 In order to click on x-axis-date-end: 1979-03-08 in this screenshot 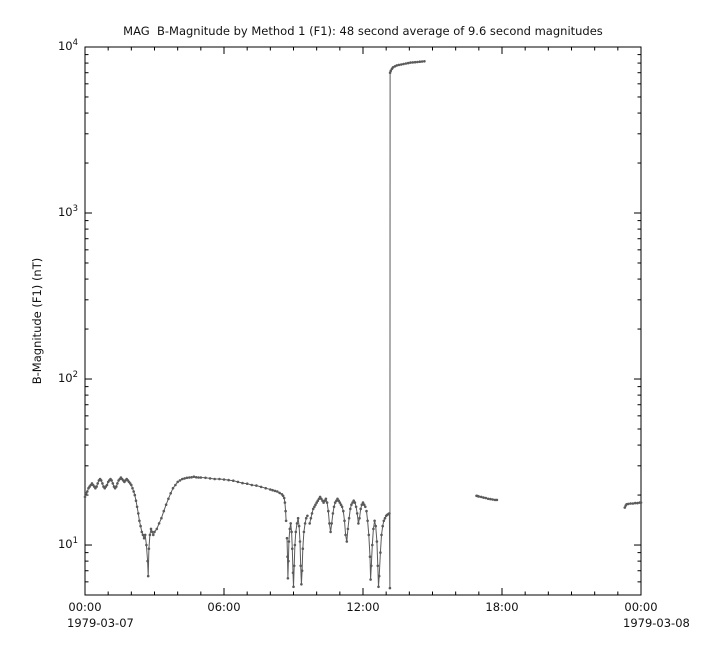, I will do `click(656, 623)`.